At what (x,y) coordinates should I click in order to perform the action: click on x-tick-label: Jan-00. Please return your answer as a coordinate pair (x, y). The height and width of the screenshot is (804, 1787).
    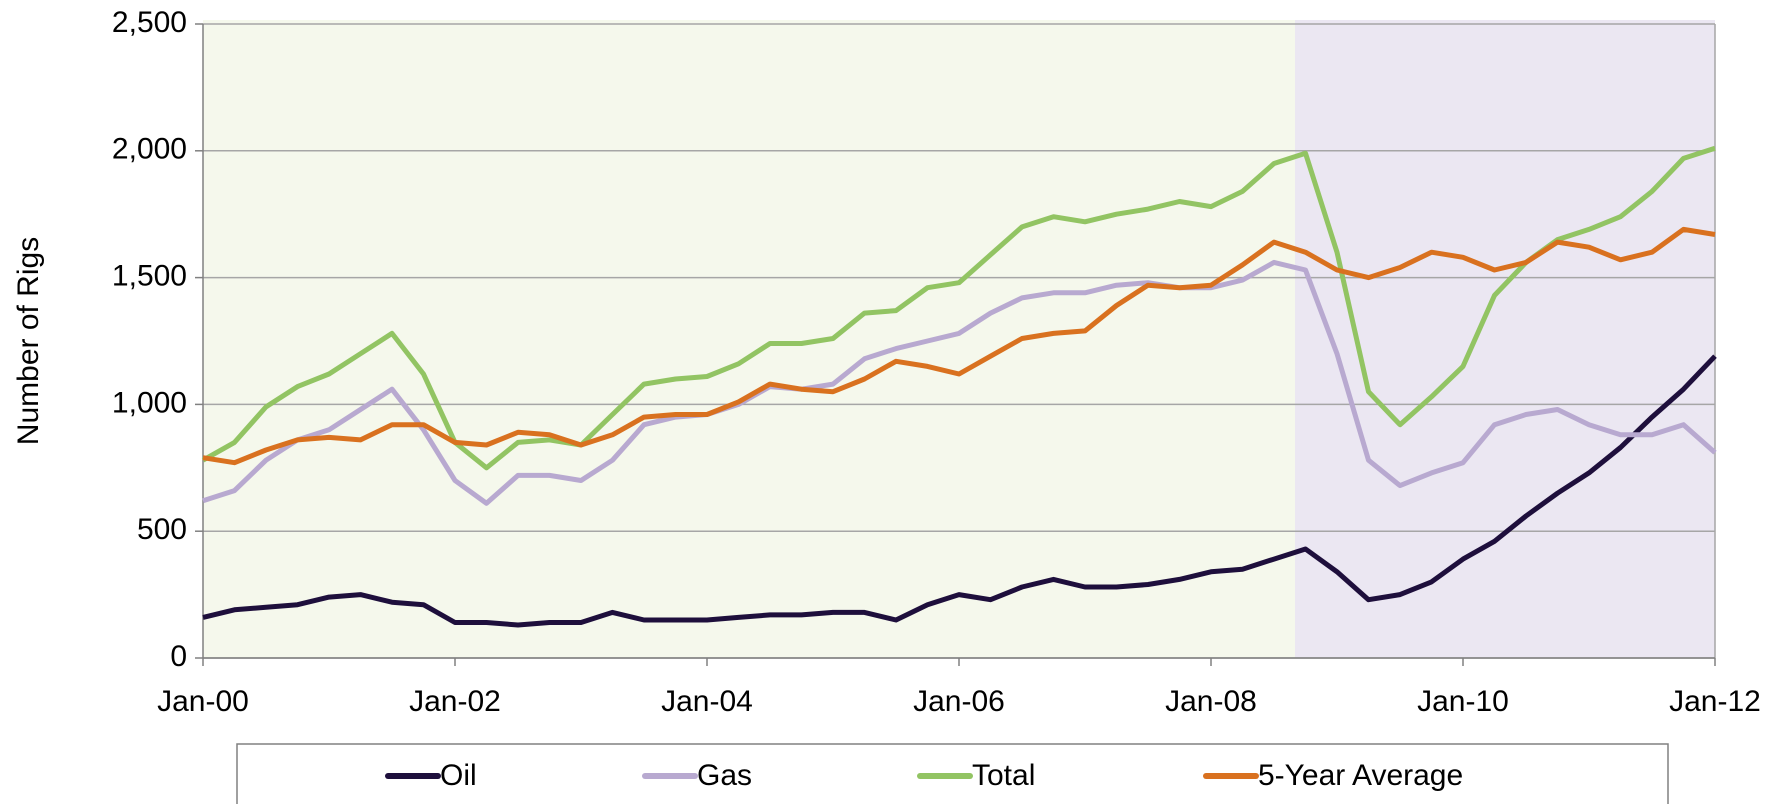
    Looking at the image, I should click on (203, 701).